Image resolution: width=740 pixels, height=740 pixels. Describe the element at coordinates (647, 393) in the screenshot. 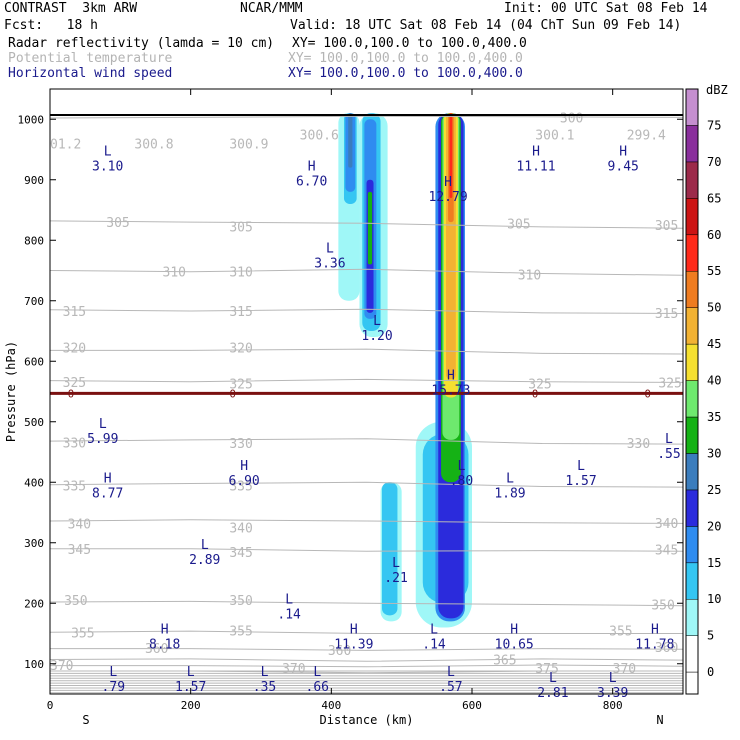

I see `zero-isotherm-label: 0` at that location.